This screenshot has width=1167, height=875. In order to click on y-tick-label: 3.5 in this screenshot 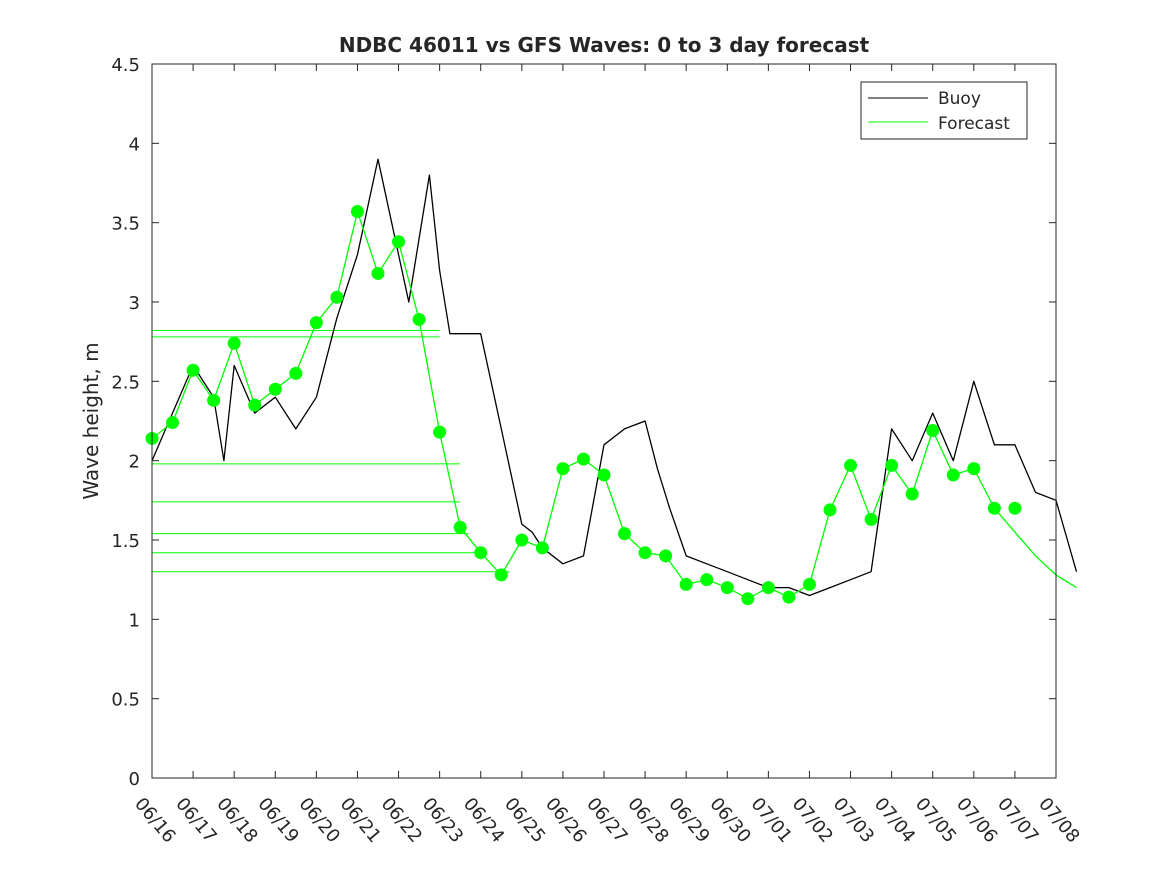, I will do `click(125, 224)`.